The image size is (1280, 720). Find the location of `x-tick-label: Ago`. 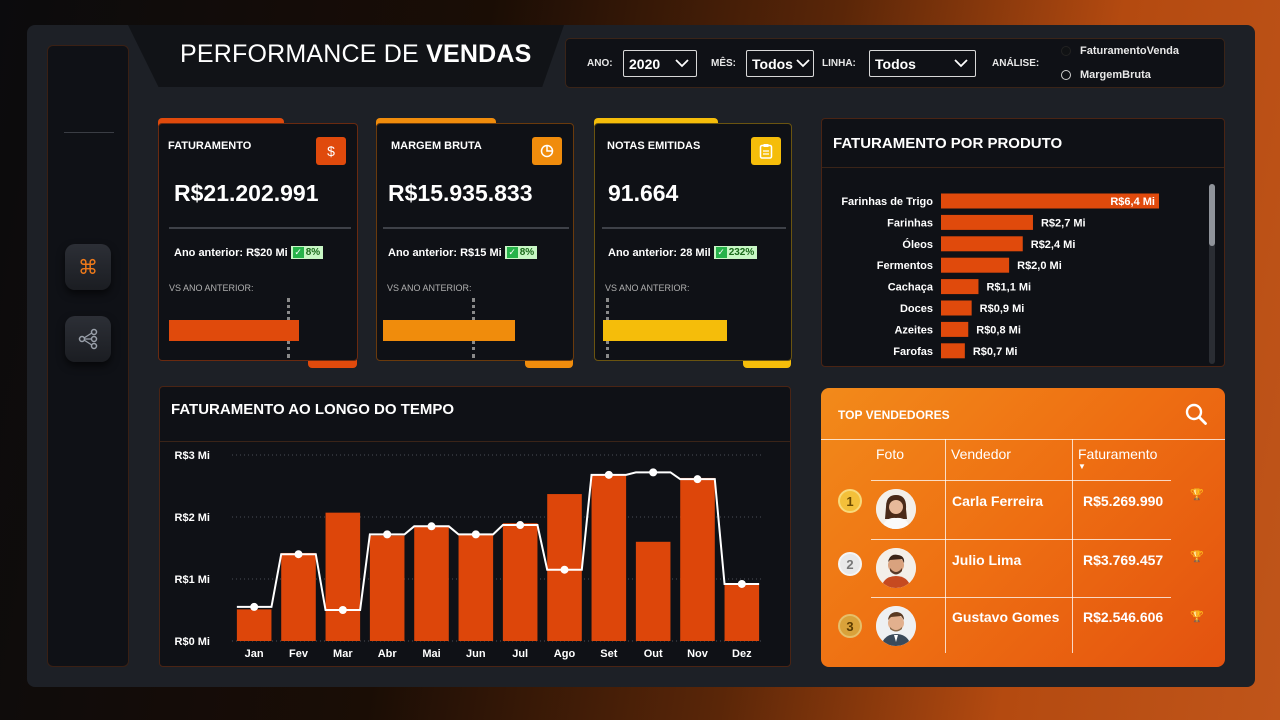

x-tick-label: Ago is located at coordinates (565, 654).